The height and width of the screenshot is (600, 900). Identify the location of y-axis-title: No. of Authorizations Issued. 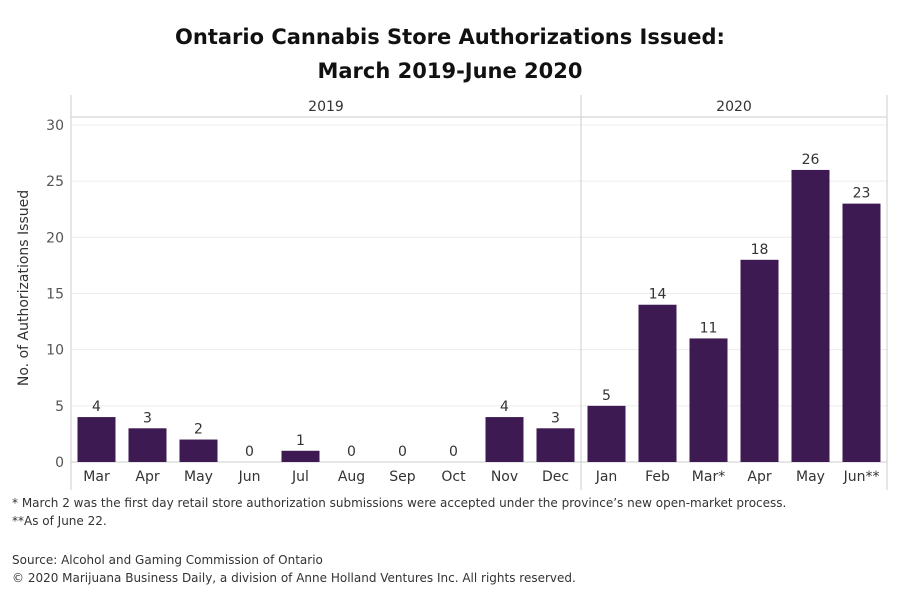
(24, 288).